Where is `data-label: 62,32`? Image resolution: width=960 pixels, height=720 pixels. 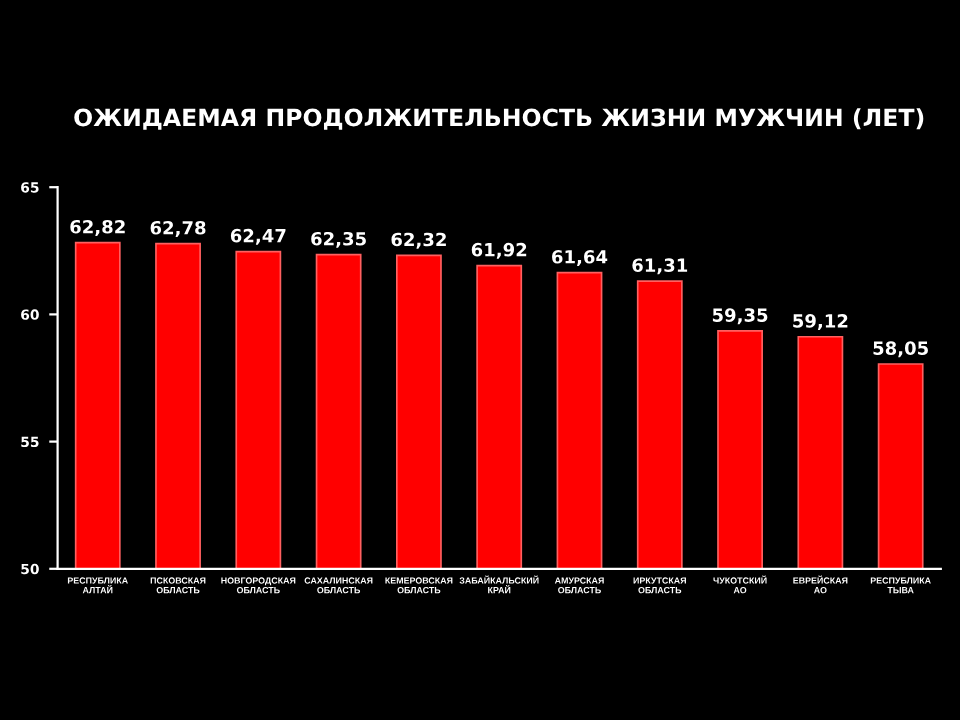 data-label: 62,32 is located at coordinates (418, 240).